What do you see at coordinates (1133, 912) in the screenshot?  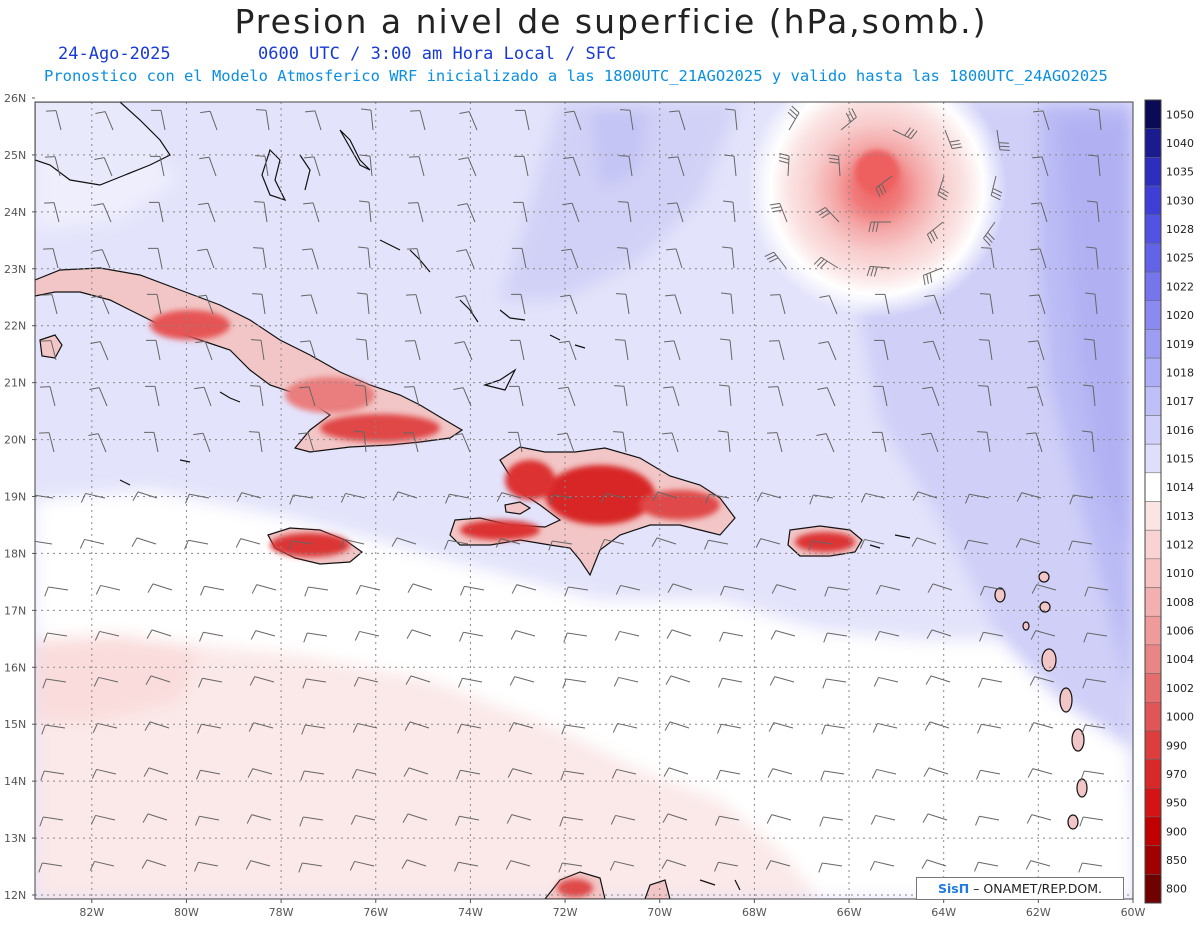 I see `lon-label: 60W` at bounding box center [1133, 912].